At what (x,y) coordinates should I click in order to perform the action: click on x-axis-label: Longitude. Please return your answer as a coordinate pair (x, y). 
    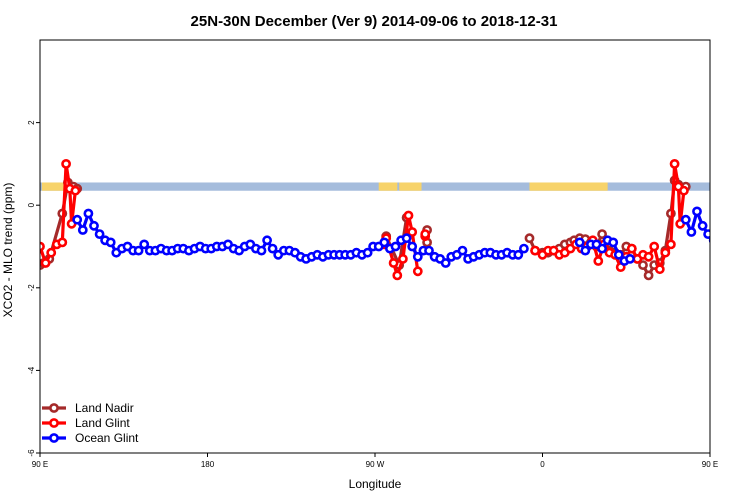
    Looking at the image, I should click on (375, 484).